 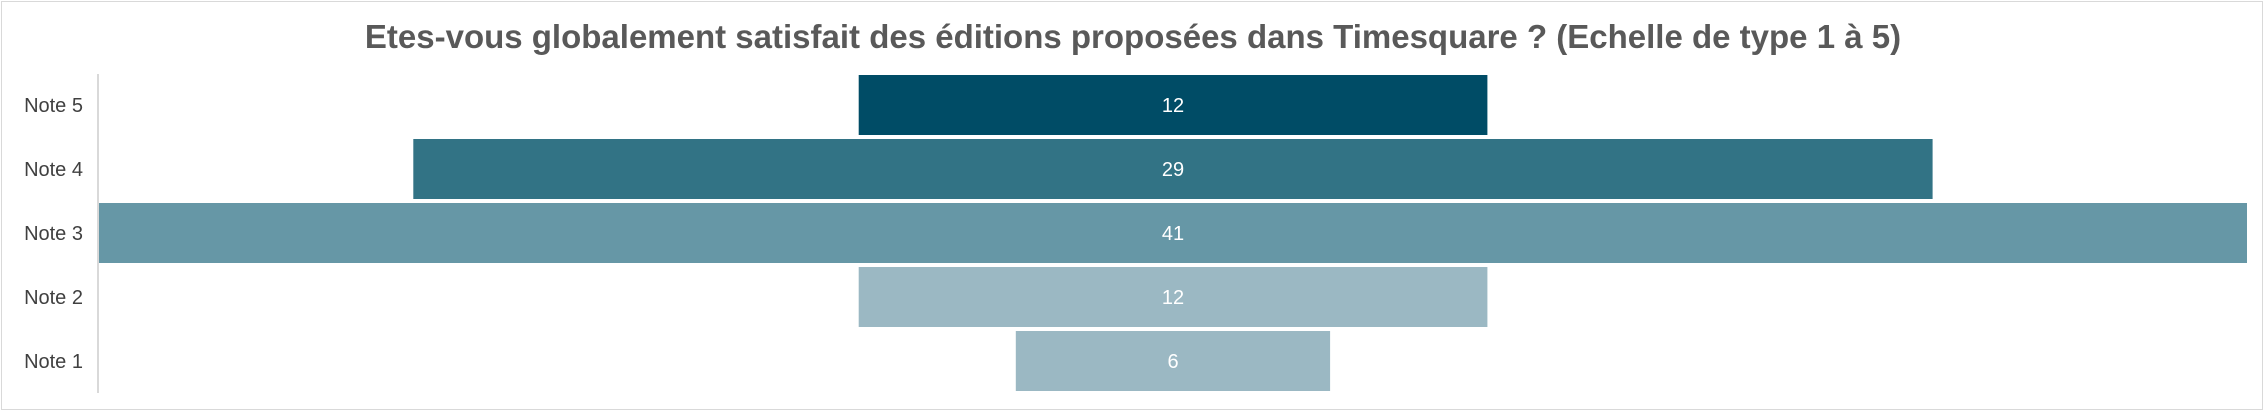 I want to click on data-label: 29, so click(x=1173, y=170).